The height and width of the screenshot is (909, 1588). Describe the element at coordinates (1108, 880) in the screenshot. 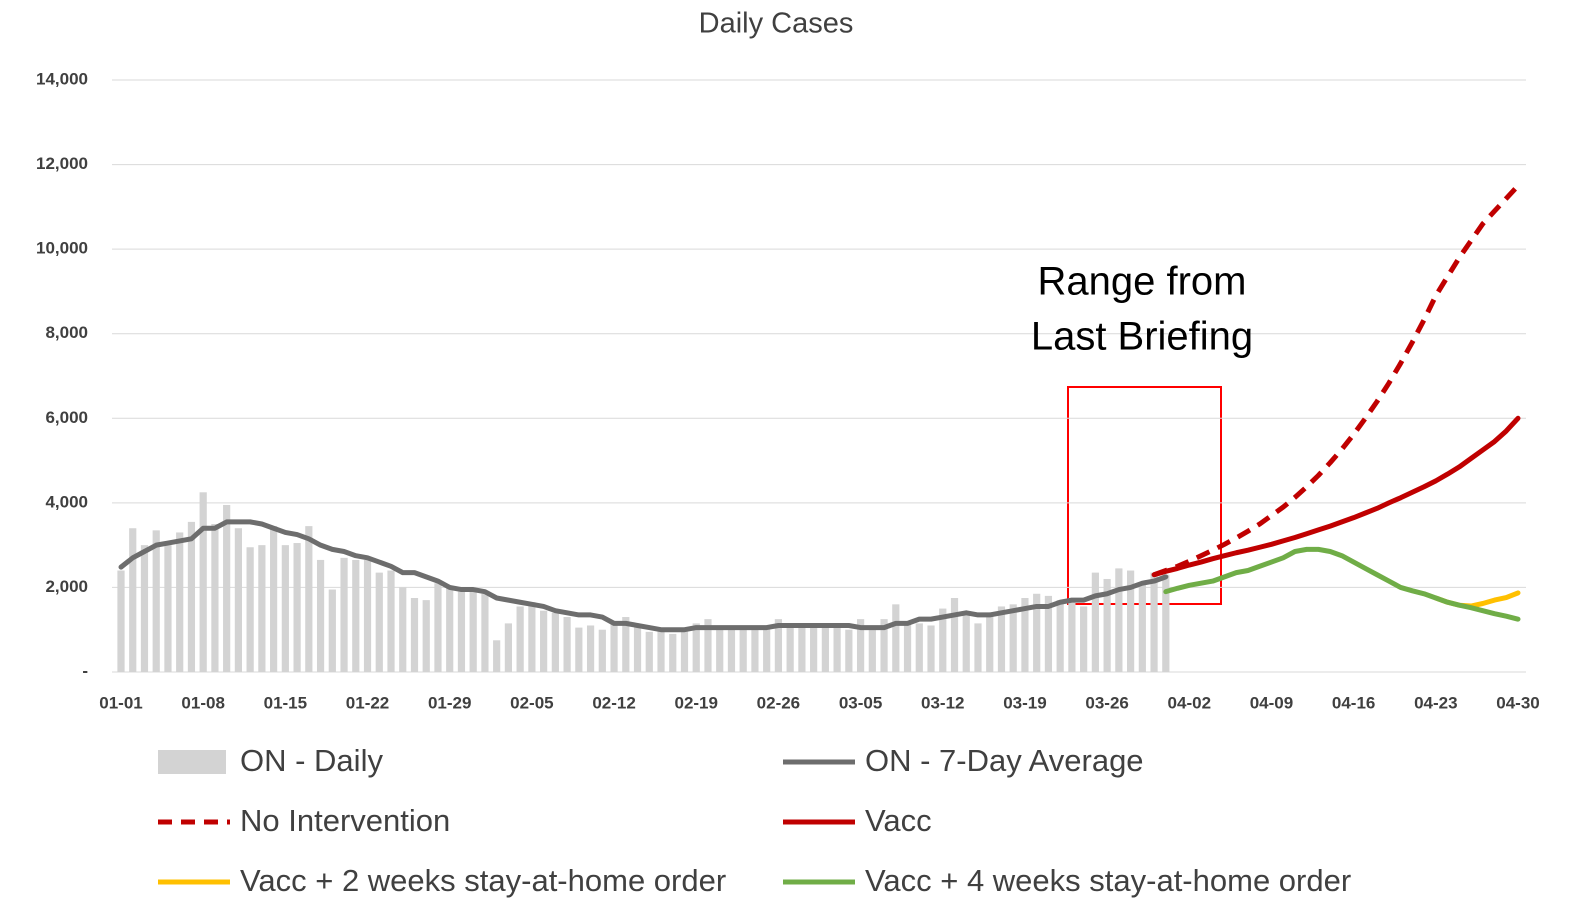

I see `legend-label: Vacc + 4 weeks stay-at-home order` at that location.